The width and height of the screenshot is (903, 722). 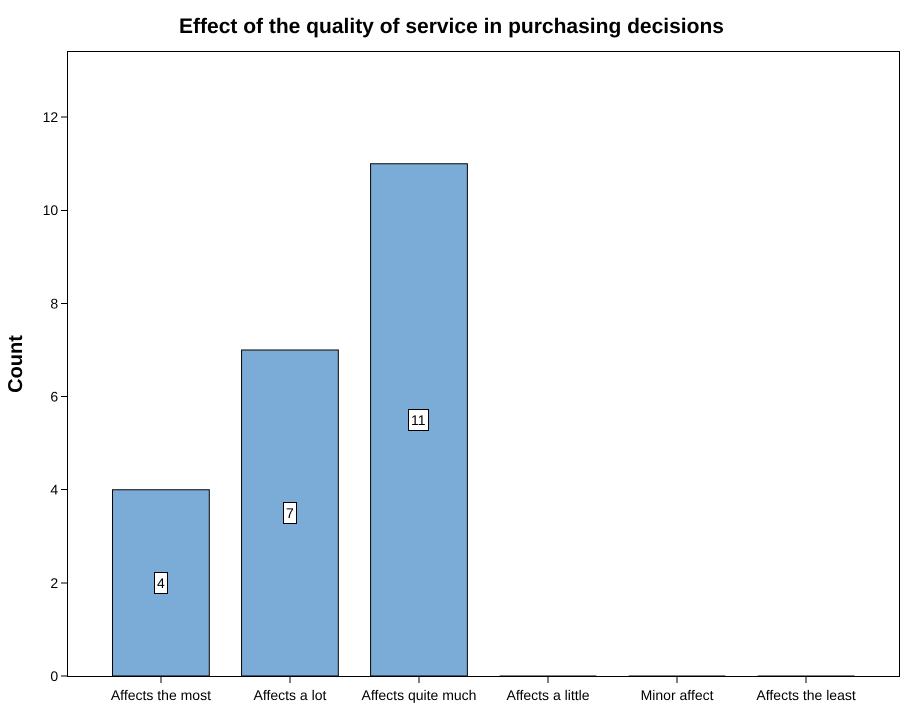 I want to click on x-tick-label: Affects a lot, so click(x=289, y=694).